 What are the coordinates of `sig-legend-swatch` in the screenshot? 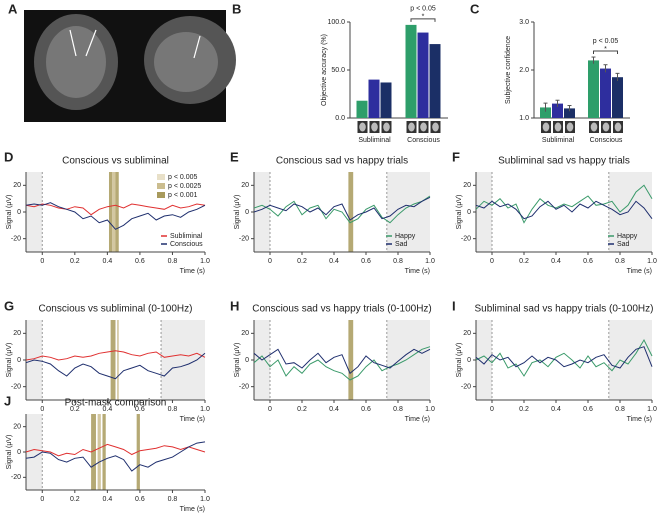 It's located at (161, 177).